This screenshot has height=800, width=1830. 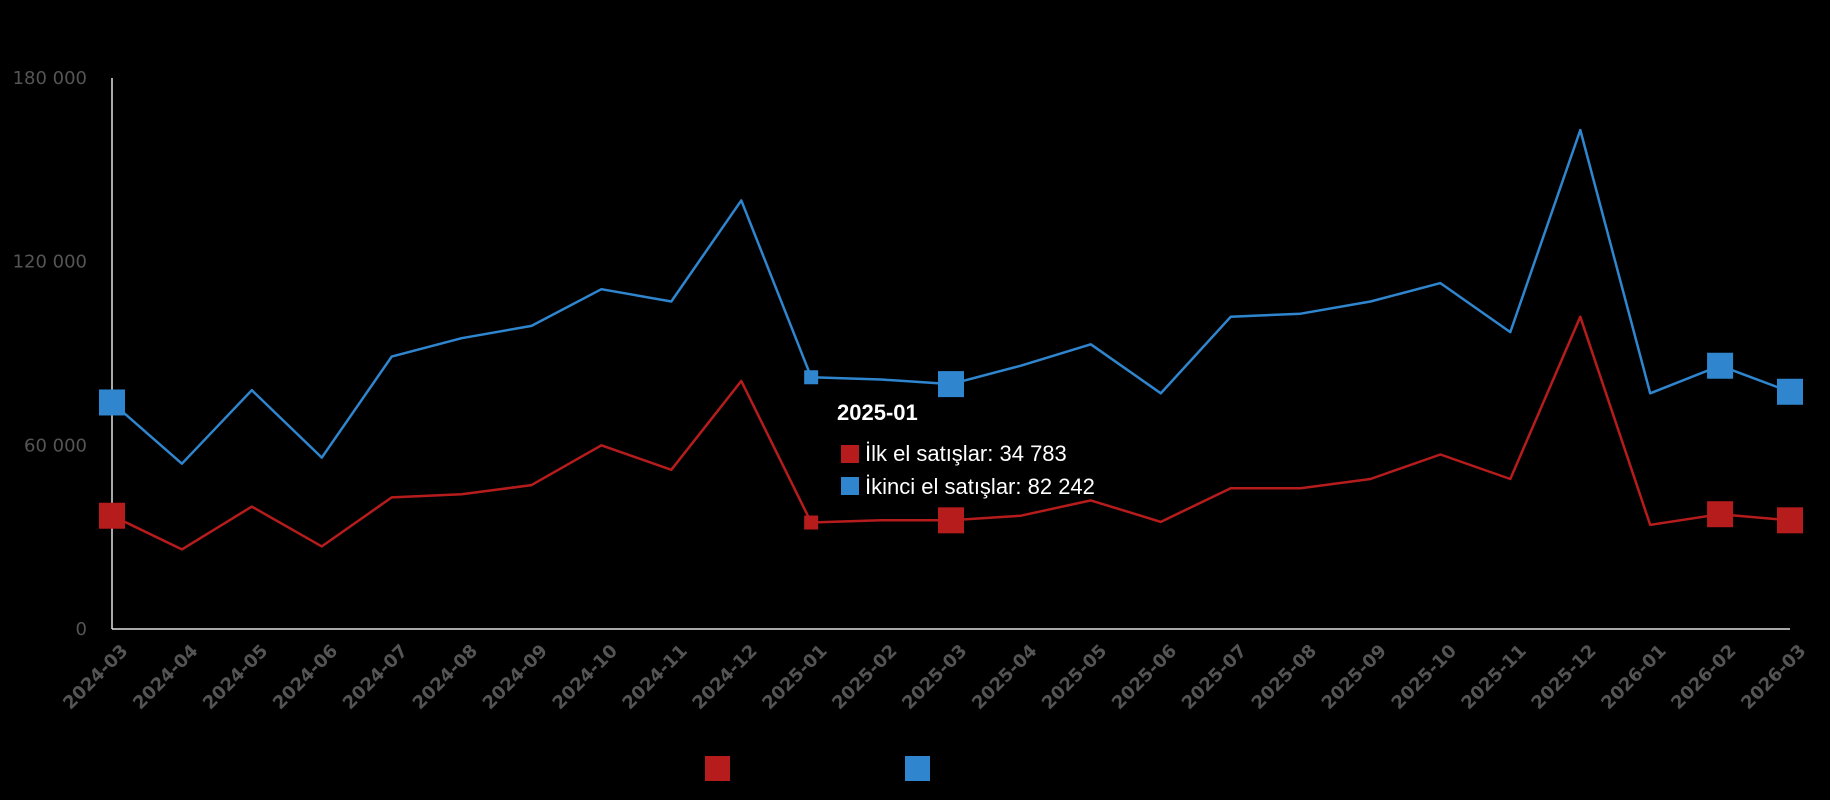 I want to click on tooltip-swatch-ilk-el, so click(x=850, y=454).